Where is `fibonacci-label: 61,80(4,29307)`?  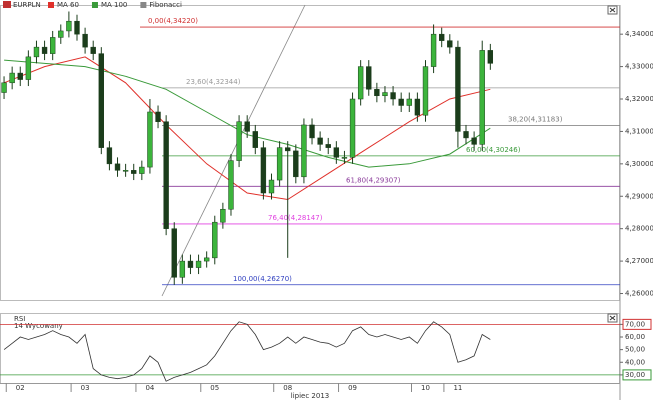
fibonacci-label: 61,80(4,29307) is located at coordinates (373, 180).